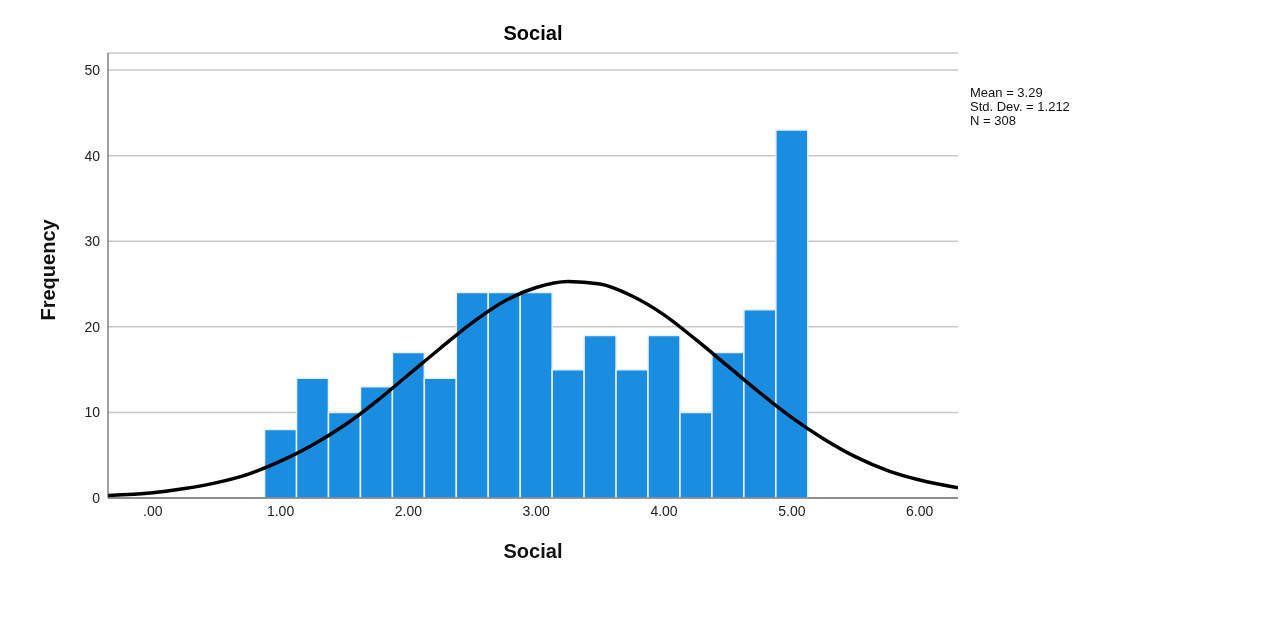 The image size is (1267, 626). What do you see at coordinates (664, 510) in the screenshot?
I see `x-tick-label: 4.00` at bounding box center [664, 510].